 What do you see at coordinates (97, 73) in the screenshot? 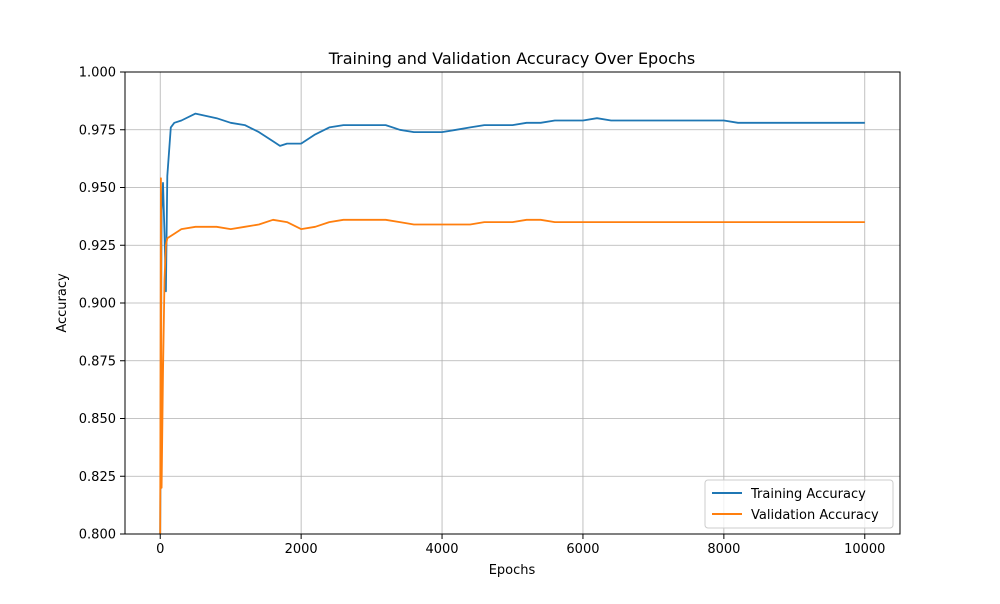
I see `y-tick-label: 1.000` at bounding box center [97, 73].